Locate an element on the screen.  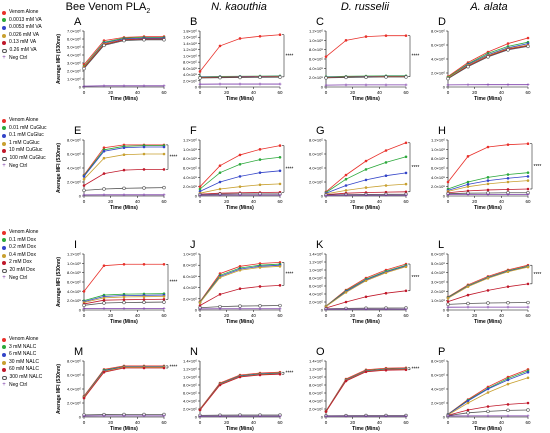
legend-item: + Neg Ctrl is located at coordinates (20, 279).